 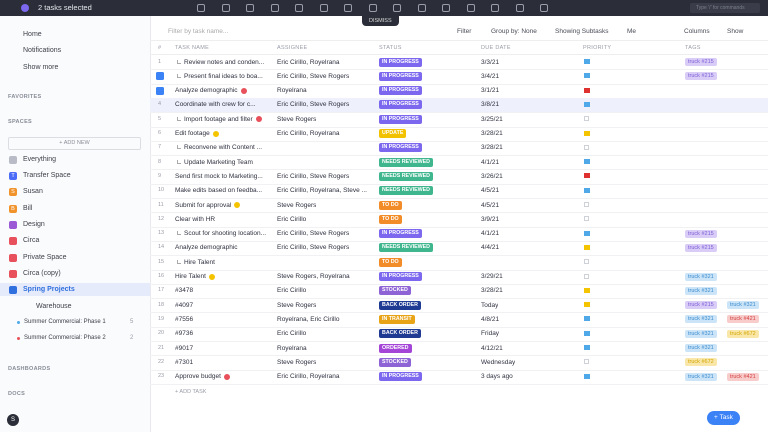 I want to click on space-item: Private Space, so click(x=45, y=257).